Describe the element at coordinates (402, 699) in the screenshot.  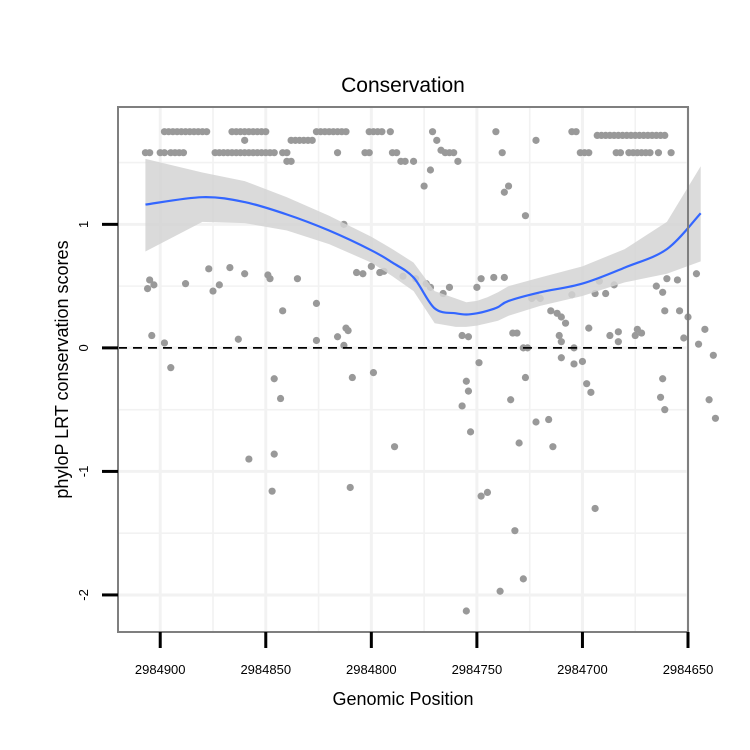
I see `x-axis-title: Genomic Position` at that location.